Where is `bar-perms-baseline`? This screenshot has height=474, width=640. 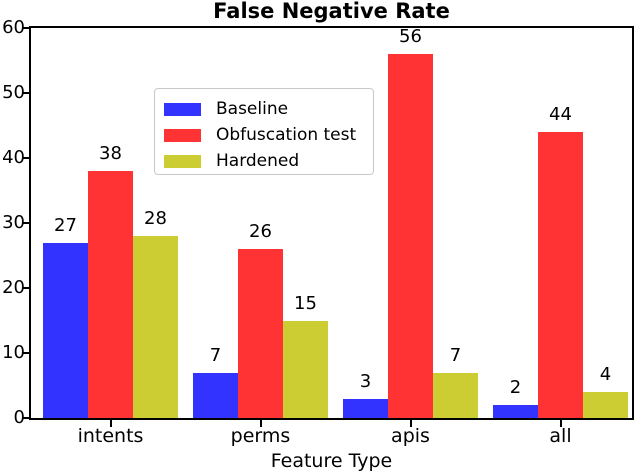 bar-perms-baseline is located at coordinates (215, 395).